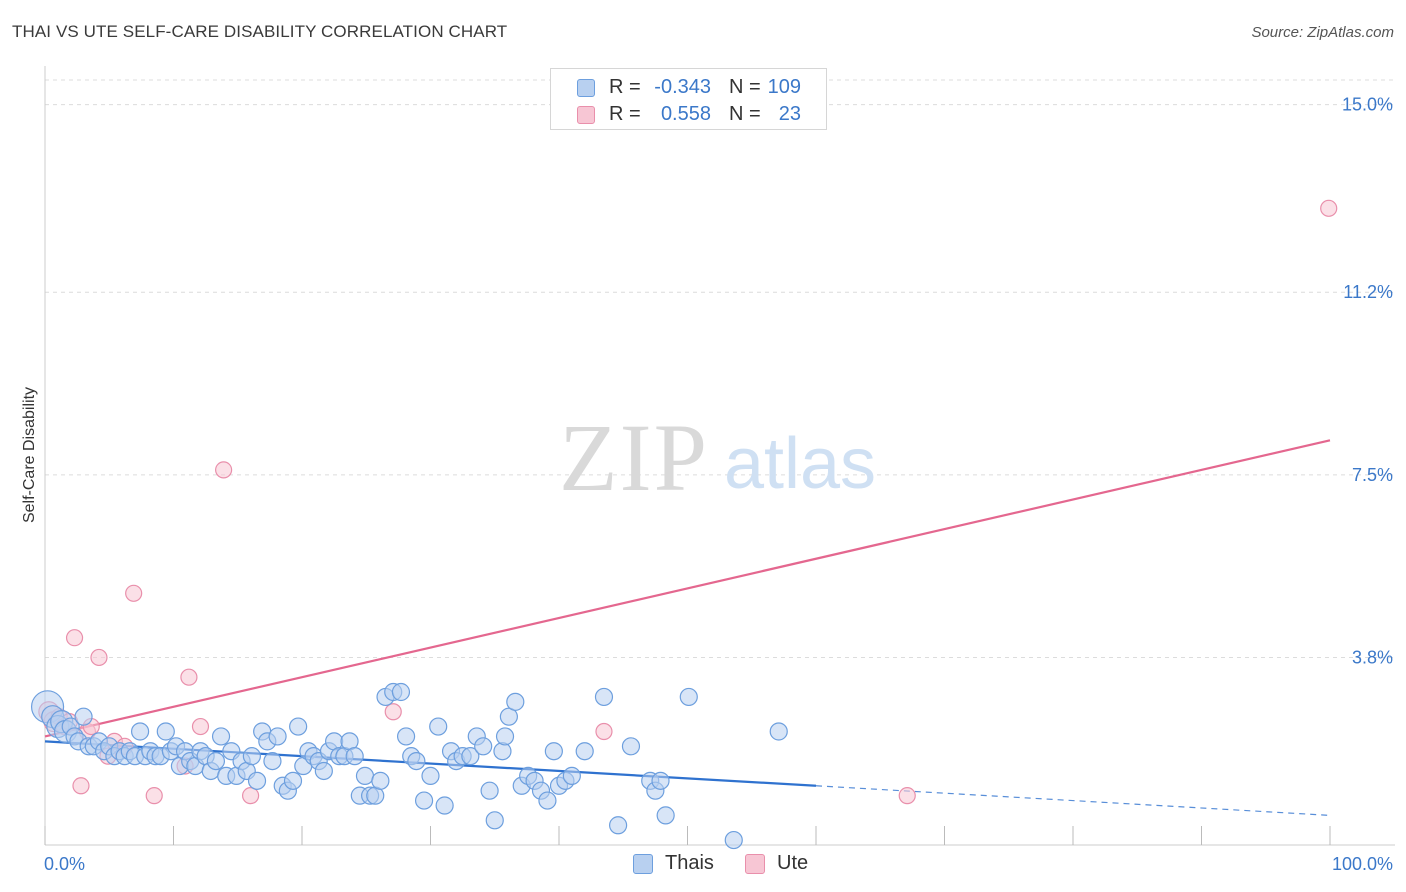 The width and height of the screenshot is (1406, 892). What do you see at coordinates (689, 863) in the screenshot?
I see `legend-label-thais: Thais` at bounding box center [689, 863].